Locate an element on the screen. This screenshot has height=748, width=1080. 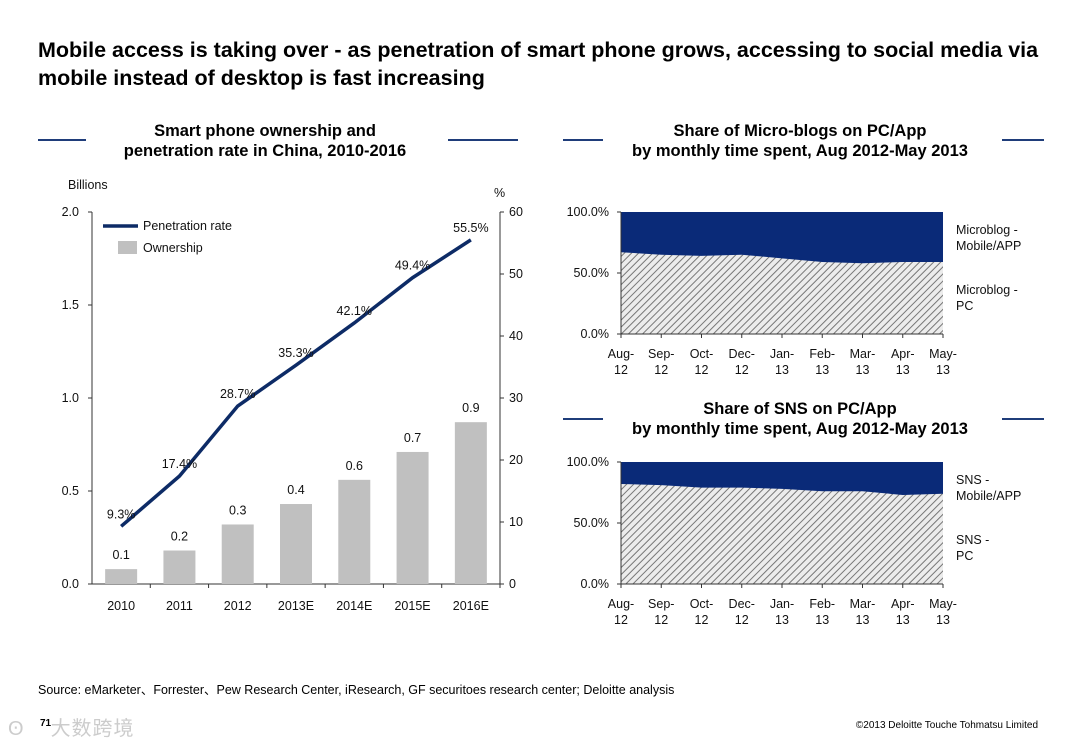
x-tick-label: 2011 is located at coordinates (179, 606).